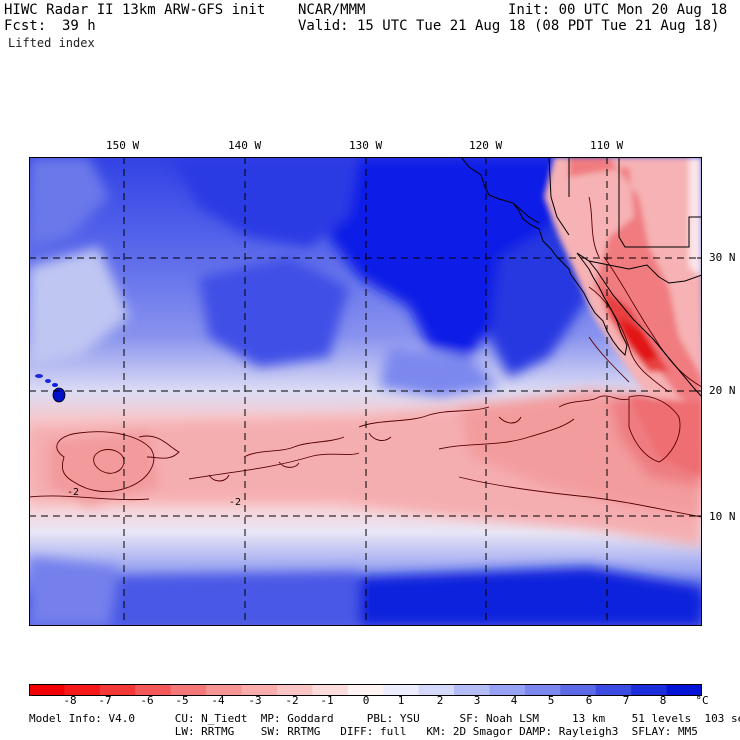 The width and height of the screenshot is (740, 740). I want to click on cbar-label-n7: -7, so click(105, 700).